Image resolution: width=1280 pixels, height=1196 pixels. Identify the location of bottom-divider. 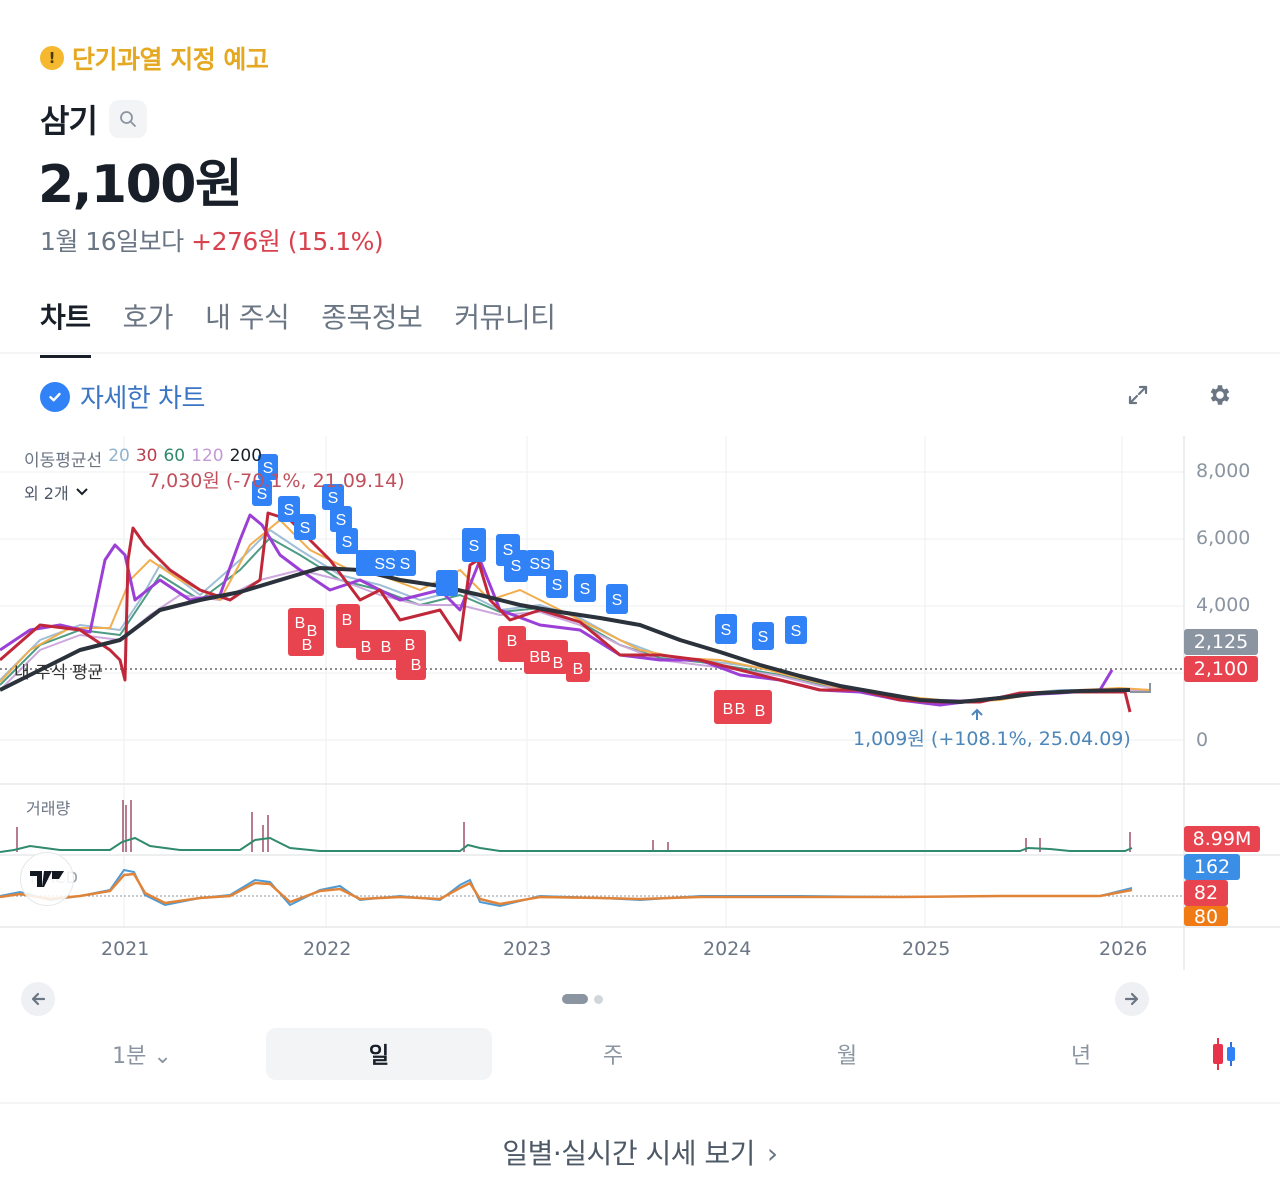
(640, 1103).